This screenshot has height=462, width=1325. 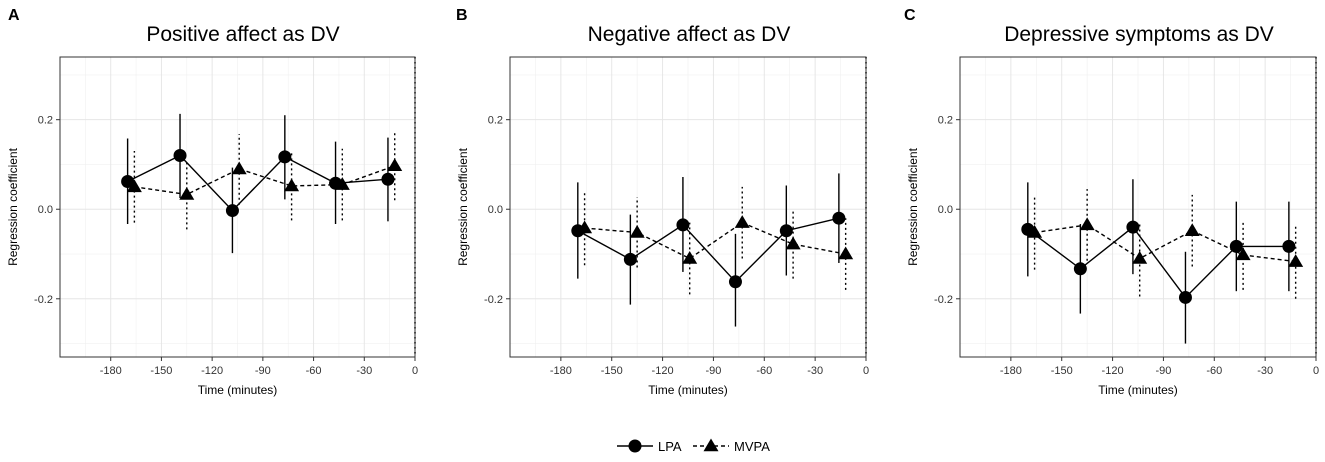 I want to click on legend: LPA MVPA, so click(x=693, y=446).